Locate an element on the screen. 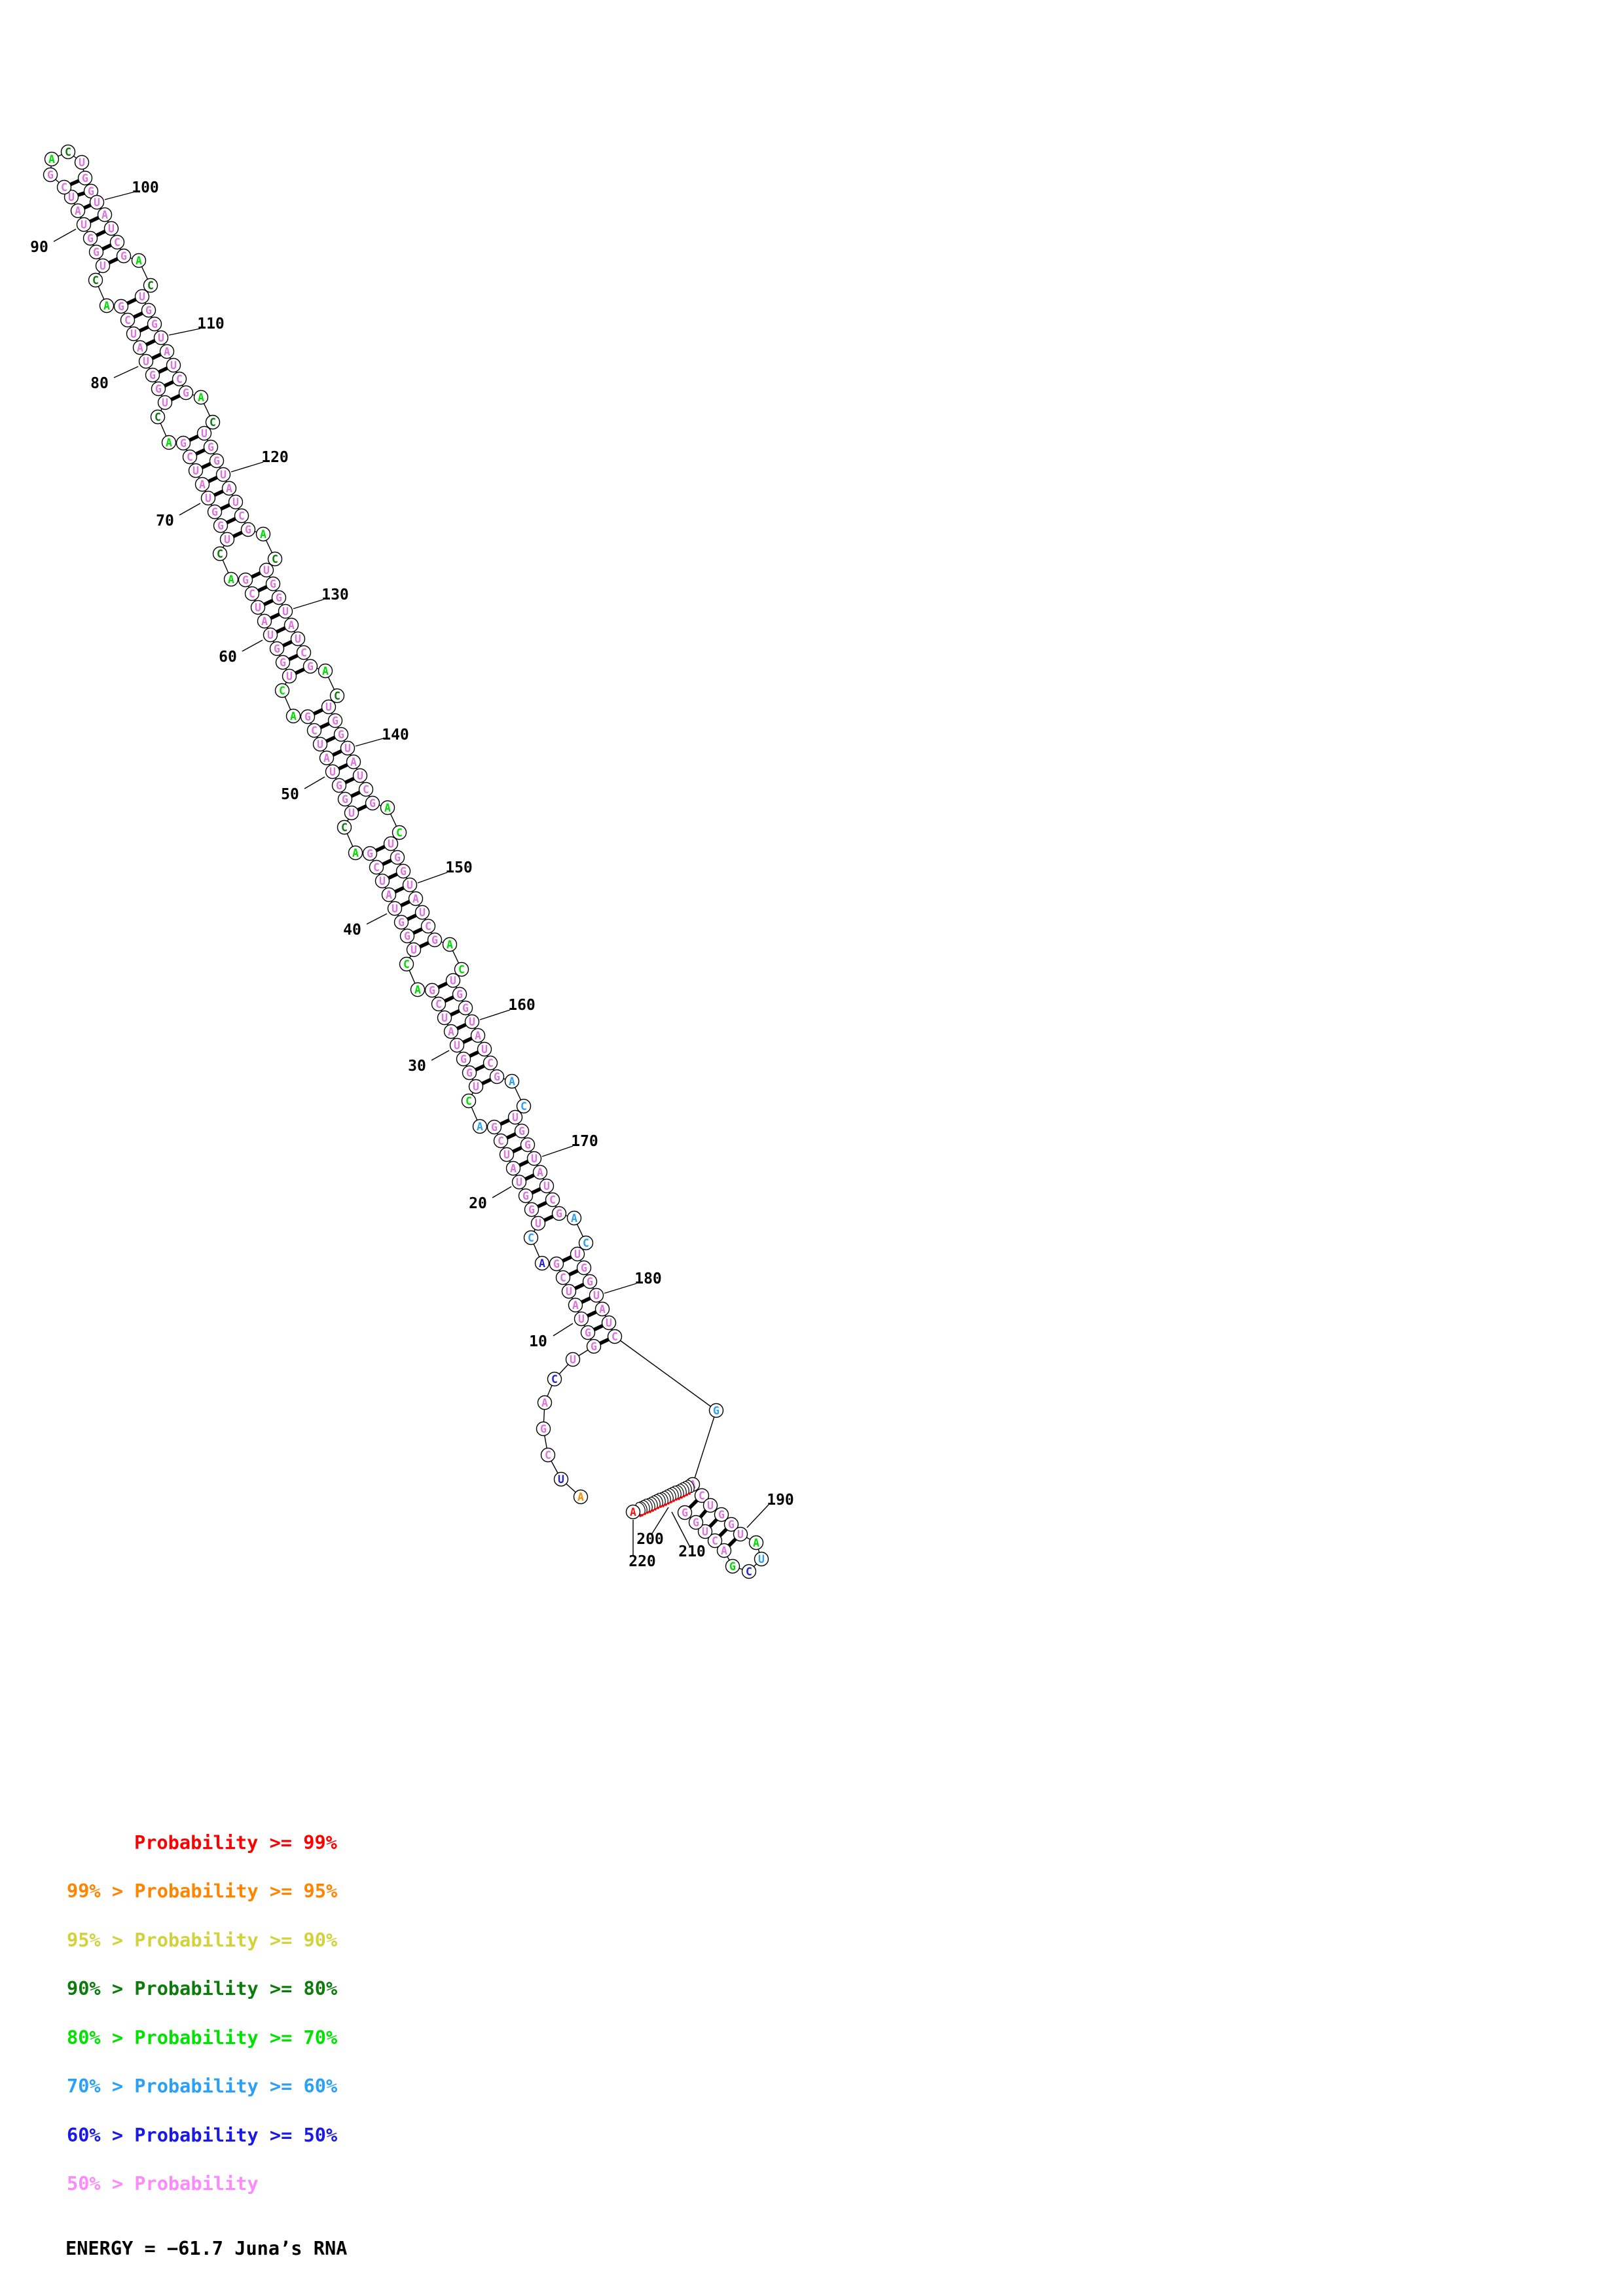 This screenshot has height=2296, width=1623. position-label: 210 is located at coordinates (692, 1551).